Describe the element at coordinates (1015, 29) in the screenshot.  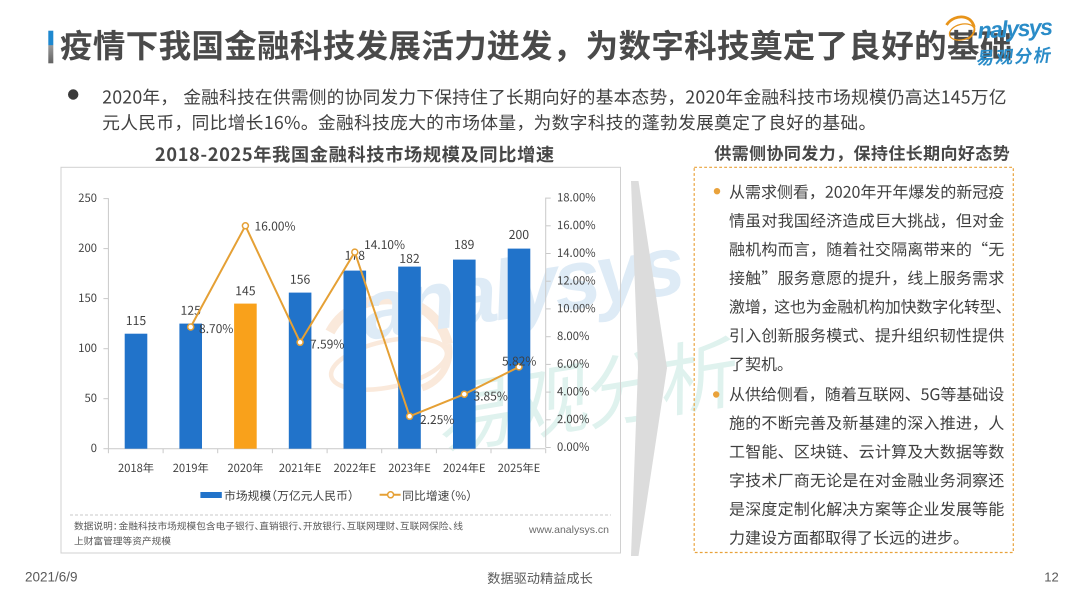
I see `svg-text: nalysys` at that location.